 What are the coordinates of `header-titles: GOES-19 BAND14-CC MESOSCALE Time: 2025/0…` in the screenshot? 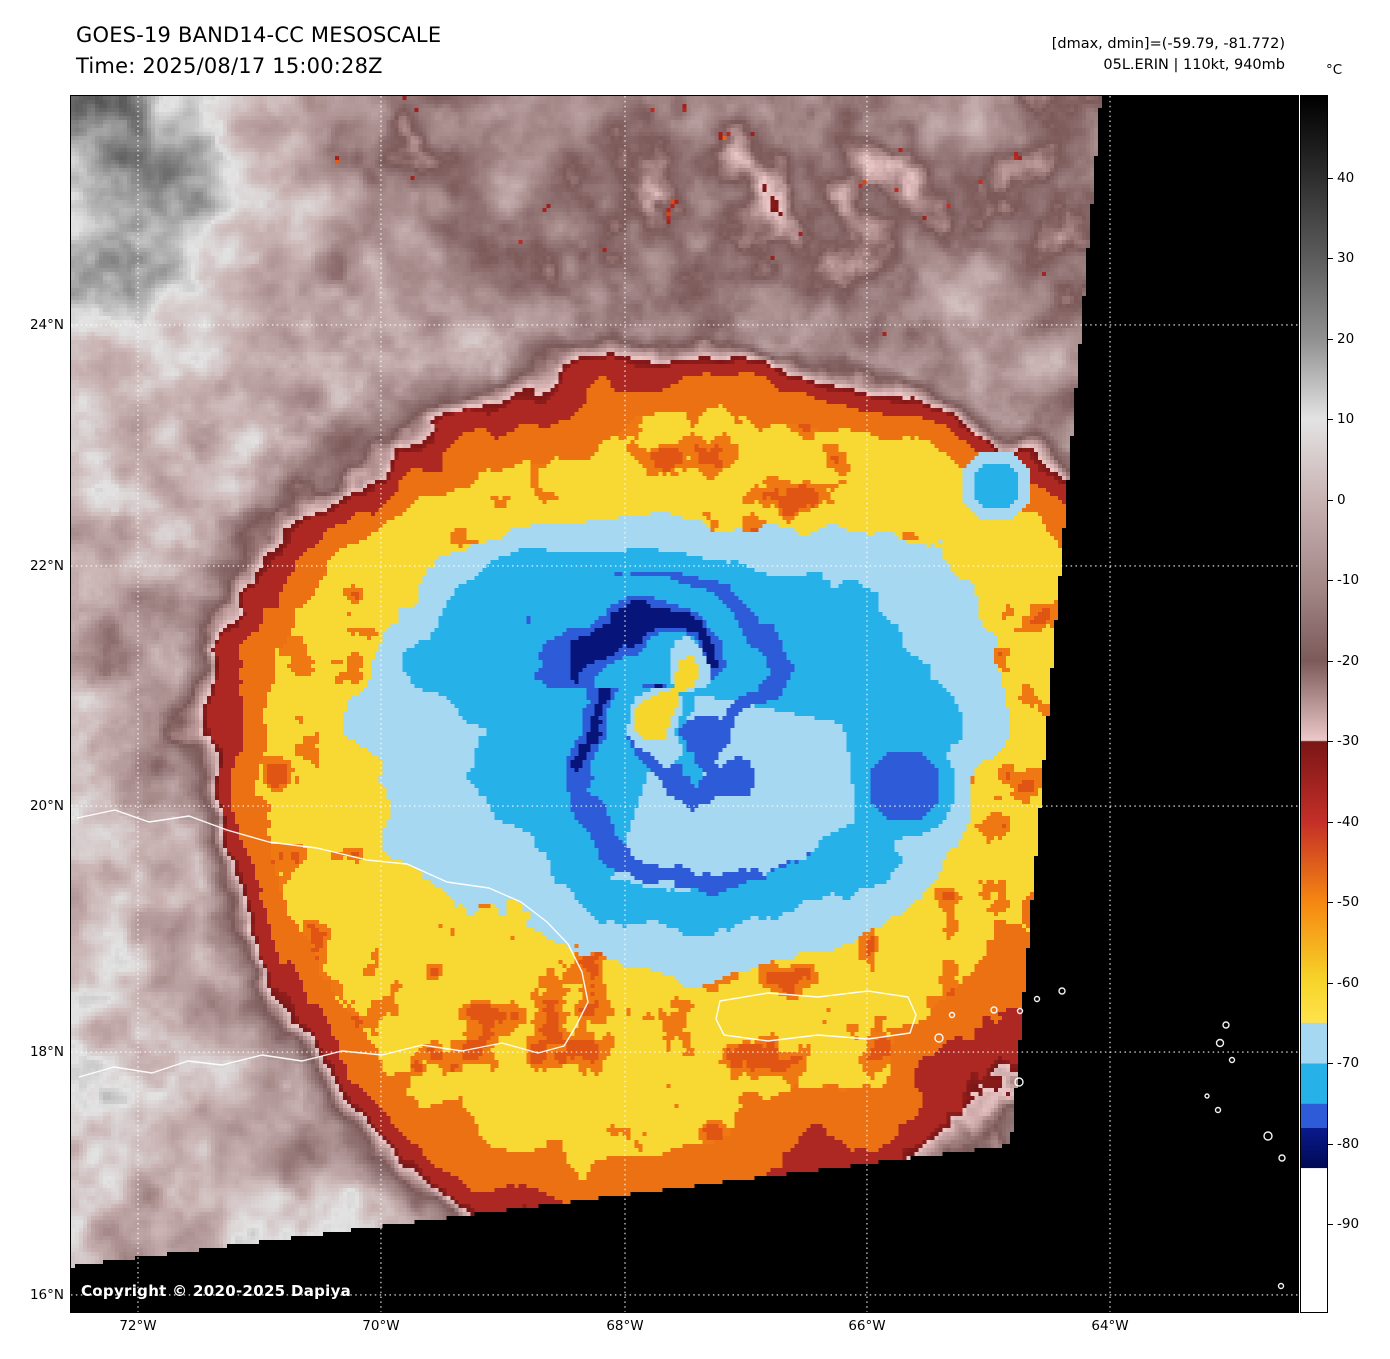 It's located at (258, 51).